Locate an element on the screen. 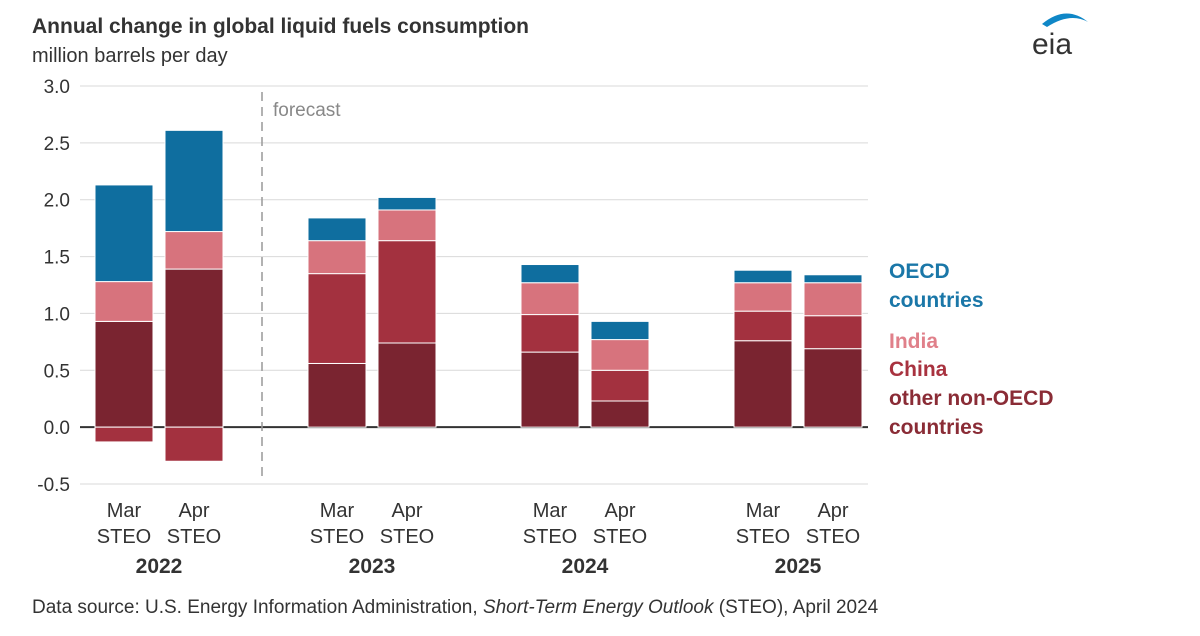 This screenshot has height=636, width=1200. y-tick-label: 1.0 is located at coordinates (57, 314).